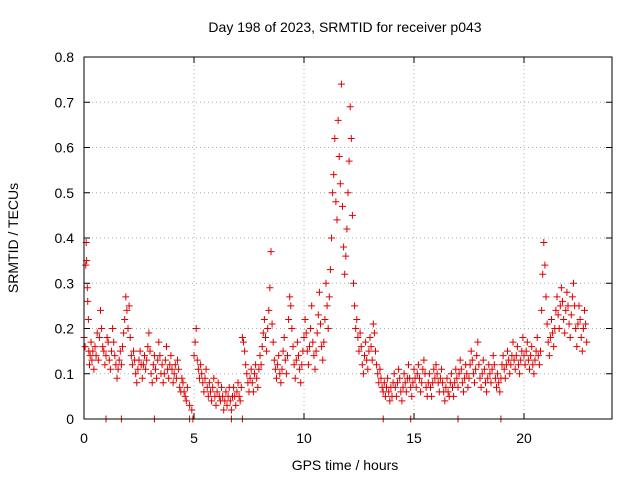 The image size is (640, 480). Describe the element at coordinates (13, 238) in the screenshot. I see `y-axis-label: SRMTID / TECUs` at that location.